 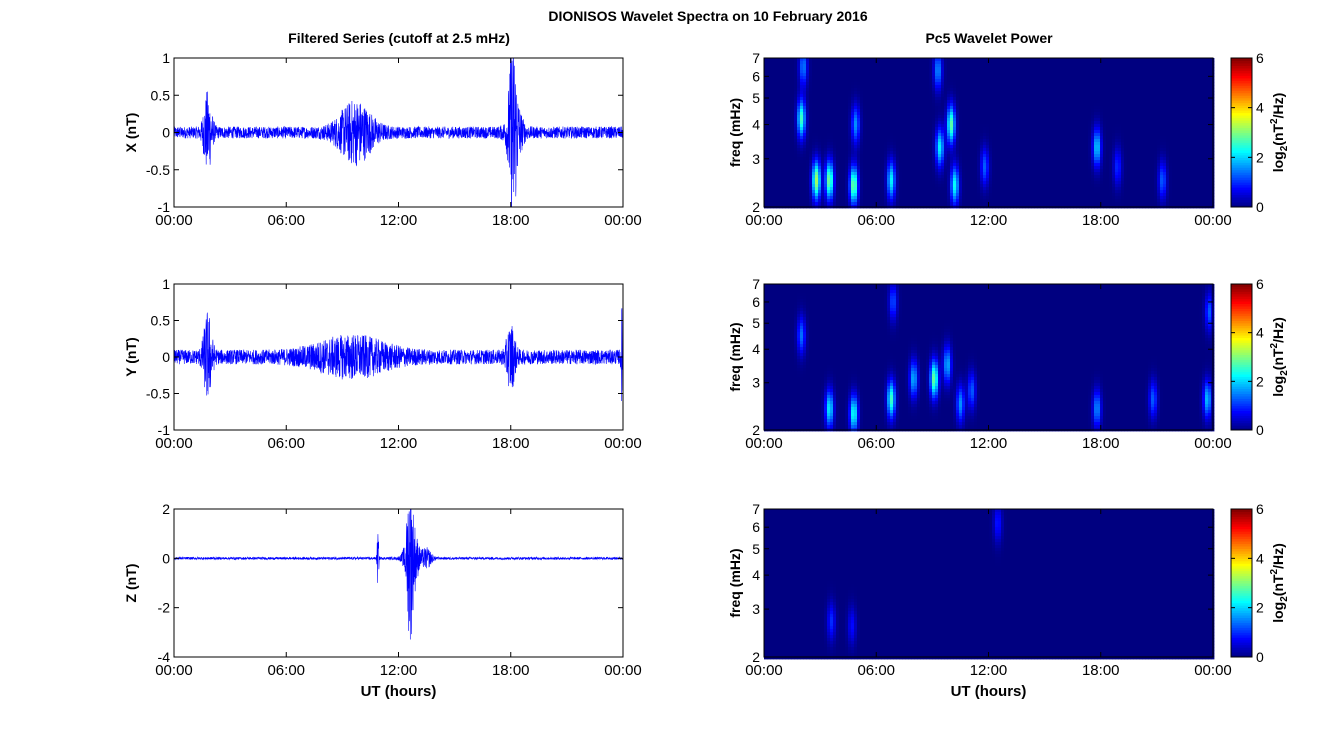 What do you see at coordinates (174, 670) in the screenshot?
I see `x-tick-label: 00:00` at bounding box center [174, 670].